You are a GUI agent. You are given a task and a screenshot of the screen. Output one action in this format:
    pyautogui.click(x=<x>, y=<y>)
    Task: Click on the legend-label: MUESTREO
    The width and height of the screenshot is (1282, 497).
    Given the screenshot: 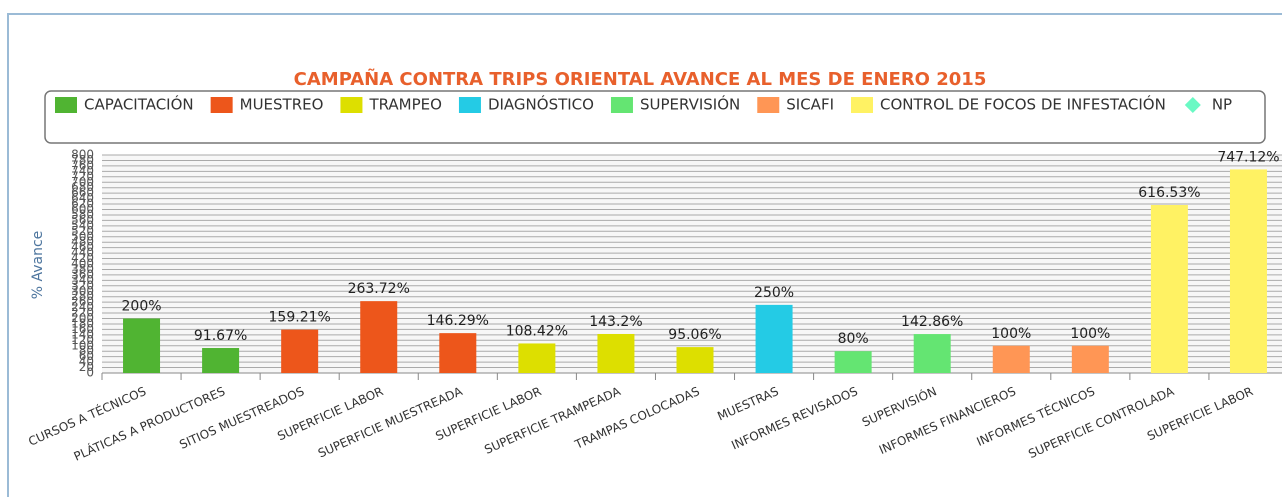 What is the action you would take?
    pyautogui.click(x=282, y=105)
    